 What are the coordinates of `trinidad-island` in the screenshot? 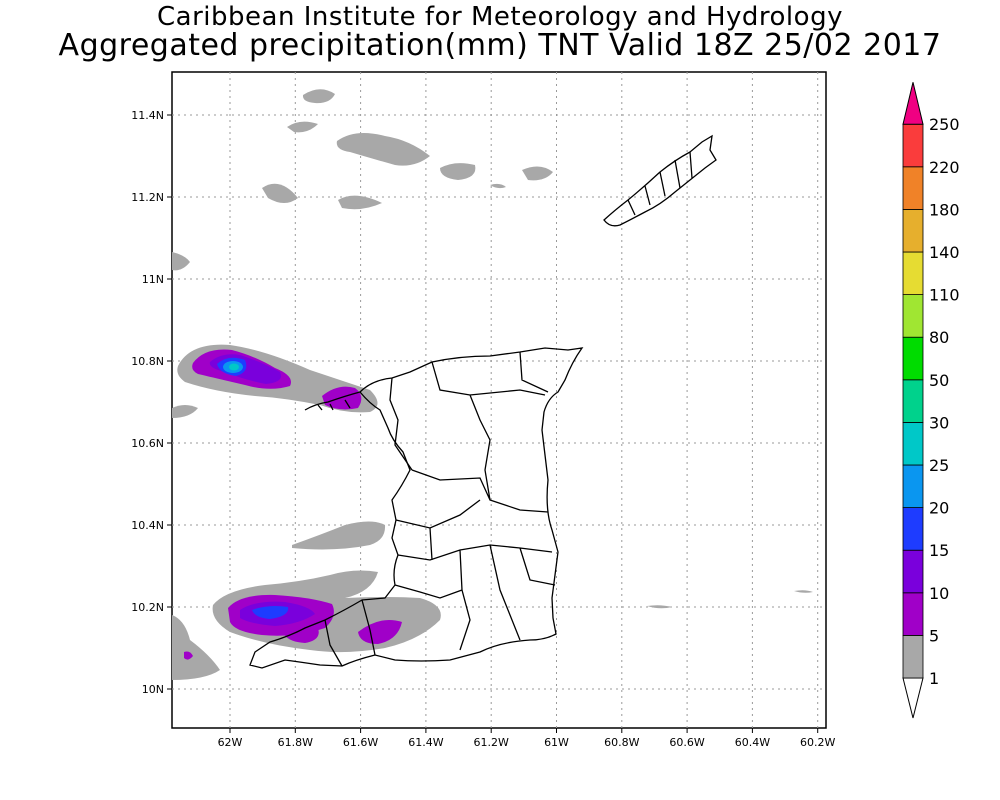 It's located at (416, 508).